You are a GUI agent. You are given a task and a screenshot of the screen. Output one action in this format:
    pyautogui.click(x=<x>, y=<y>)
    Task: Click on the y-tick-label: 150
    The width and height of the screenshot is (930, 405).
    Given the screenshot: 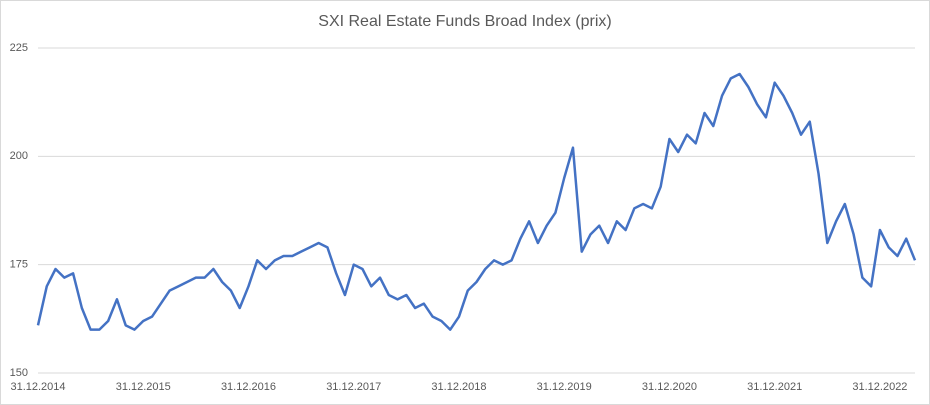 What is the action you would take?
    pyautogui.click(x=19, y=373)
    